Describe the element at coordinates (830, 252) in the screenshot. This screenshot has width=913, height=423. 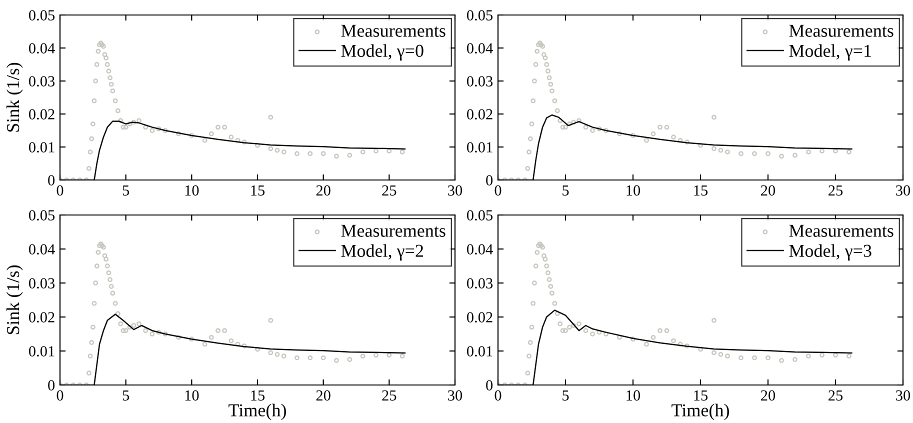
I see `legend-label: Model, γ=3` at that location.